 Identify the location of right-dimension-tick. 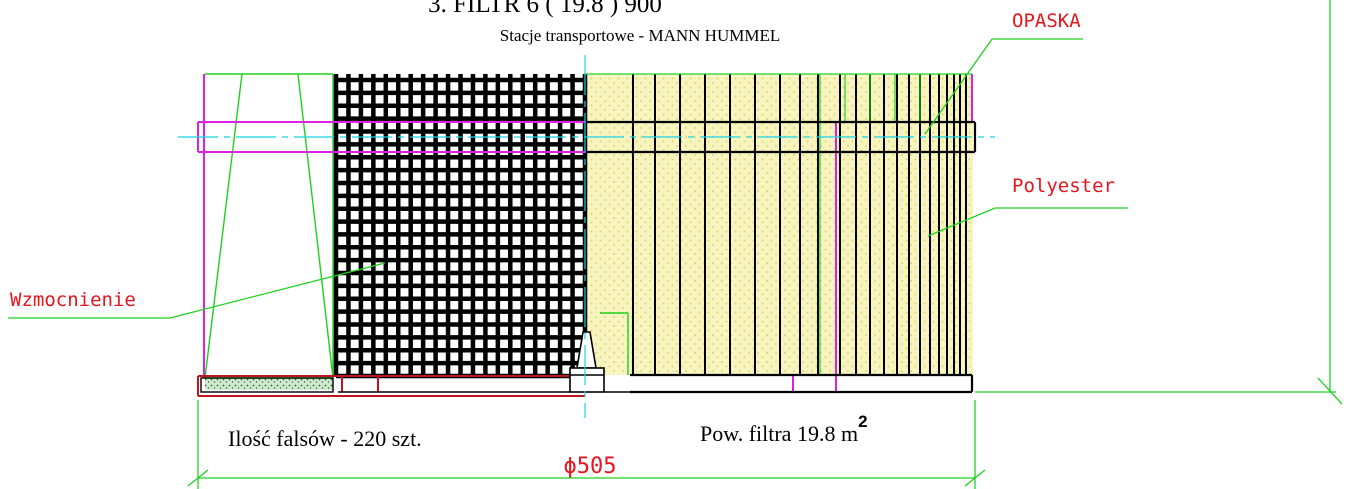
(1330, 391).